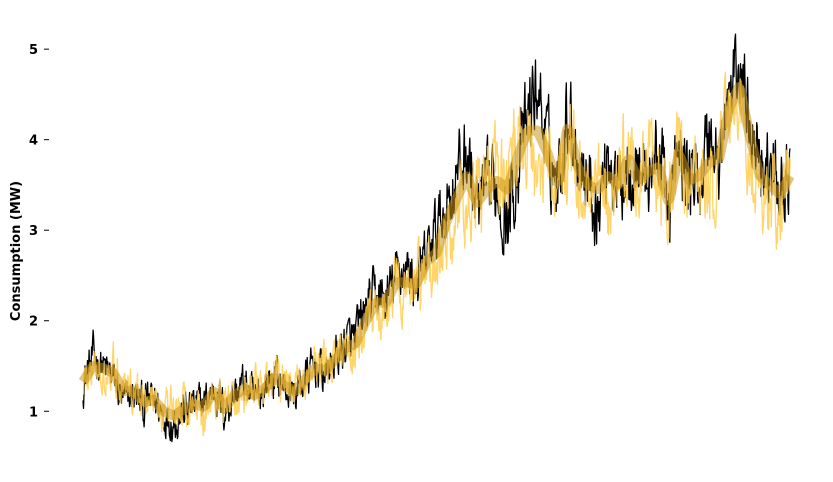 This screenshot has height=482, width=833. I want to click on y-tick-label: 2, so click(33, 322).